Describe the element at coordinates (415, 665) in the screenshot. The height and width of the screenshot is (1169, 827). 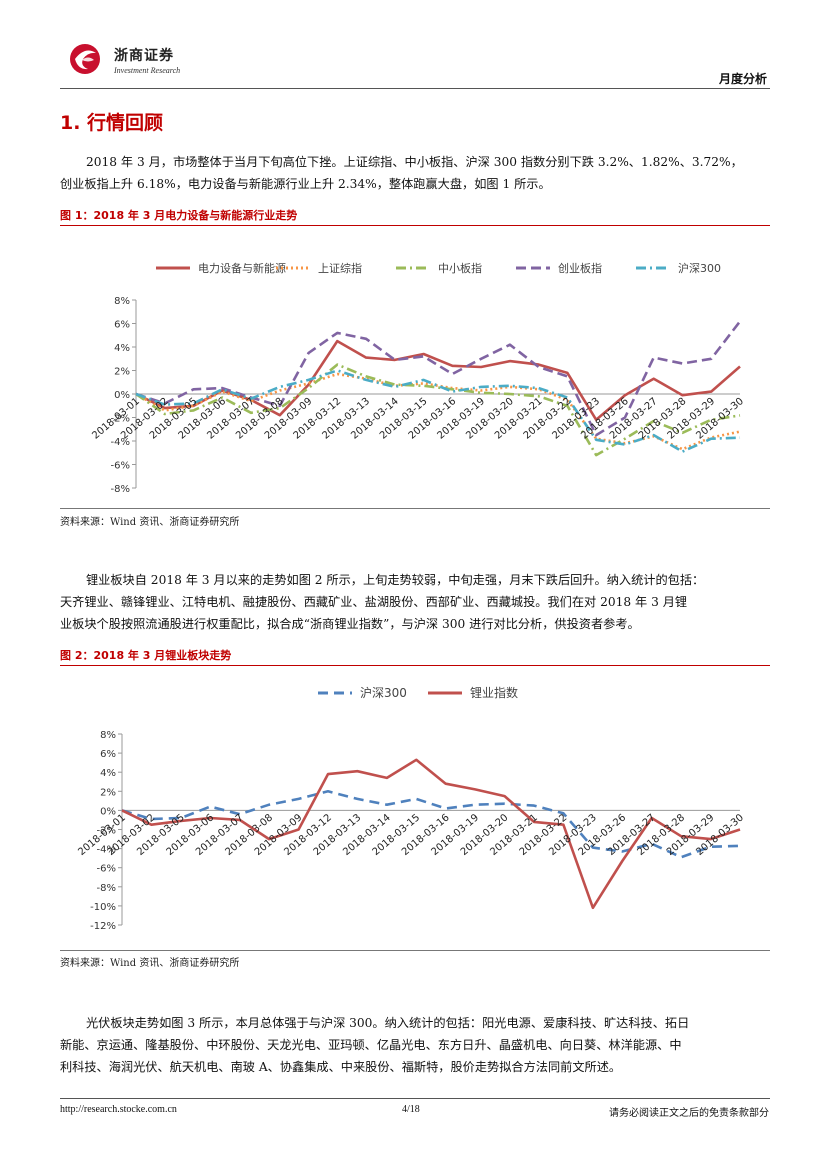
I see `figure-2-title-rule` at that location.